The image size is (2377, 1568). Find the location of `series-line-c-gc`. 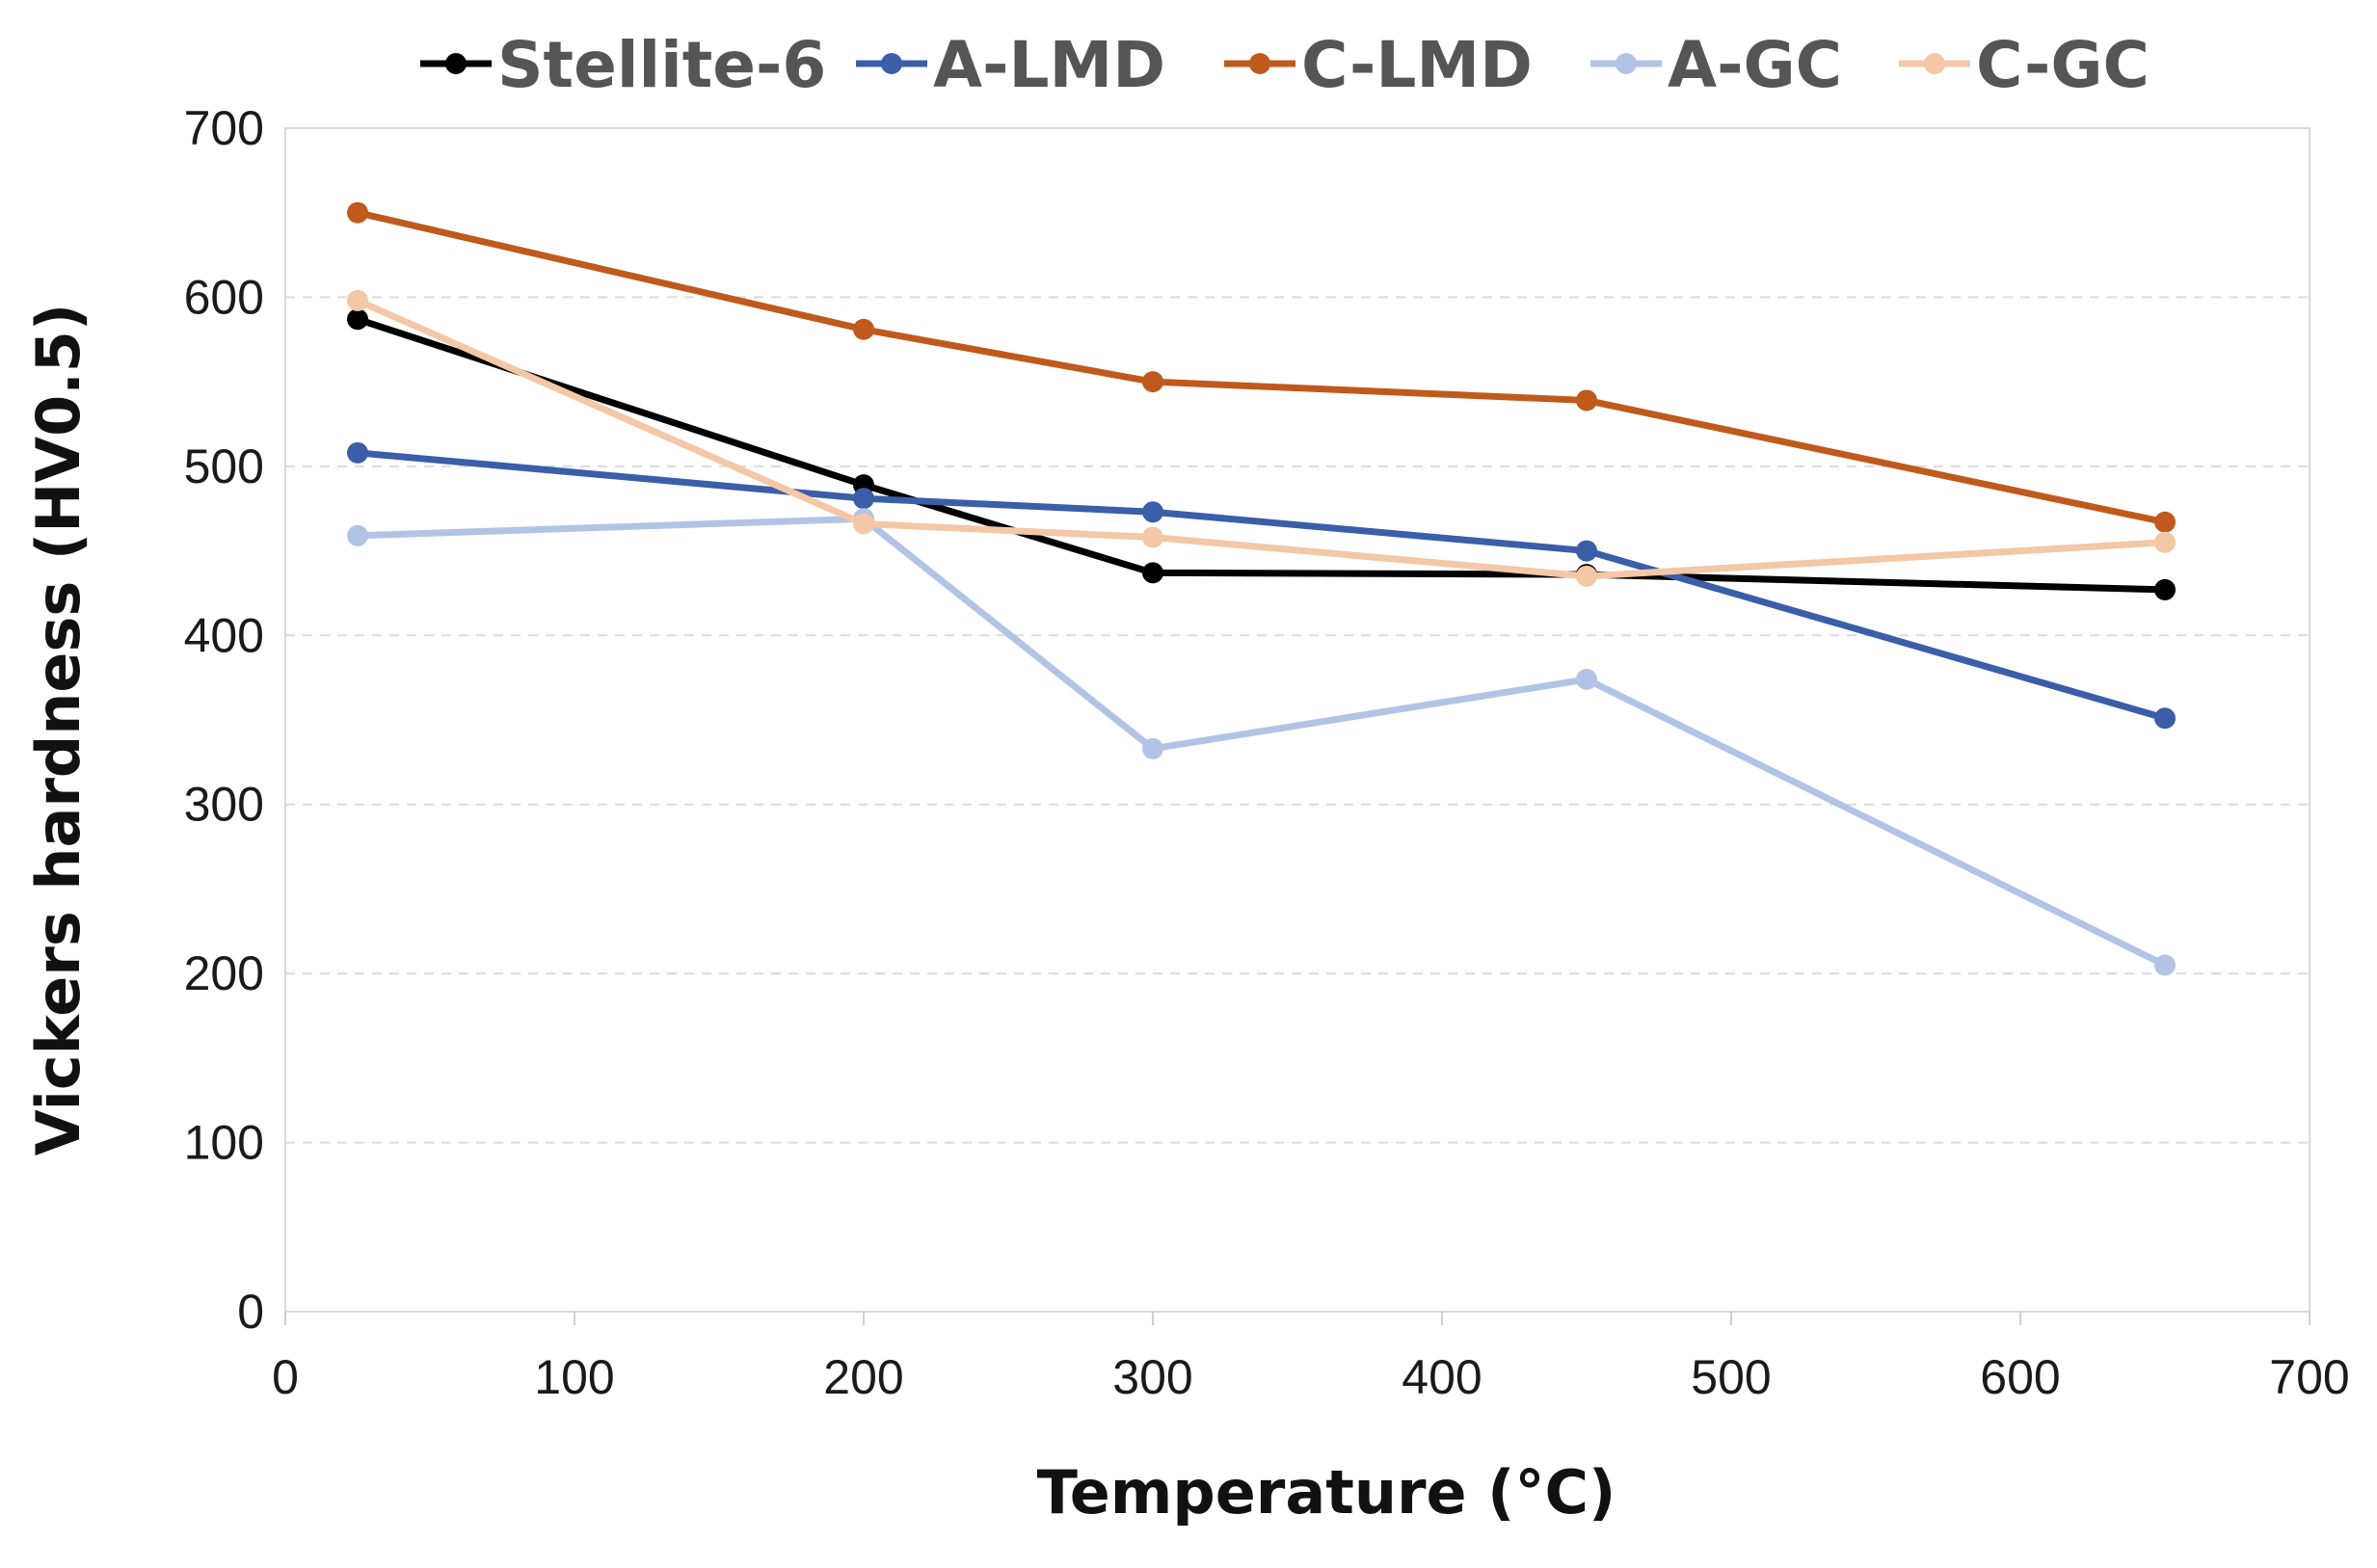

series-line-c-gc is located at coordinates (1261, 439).